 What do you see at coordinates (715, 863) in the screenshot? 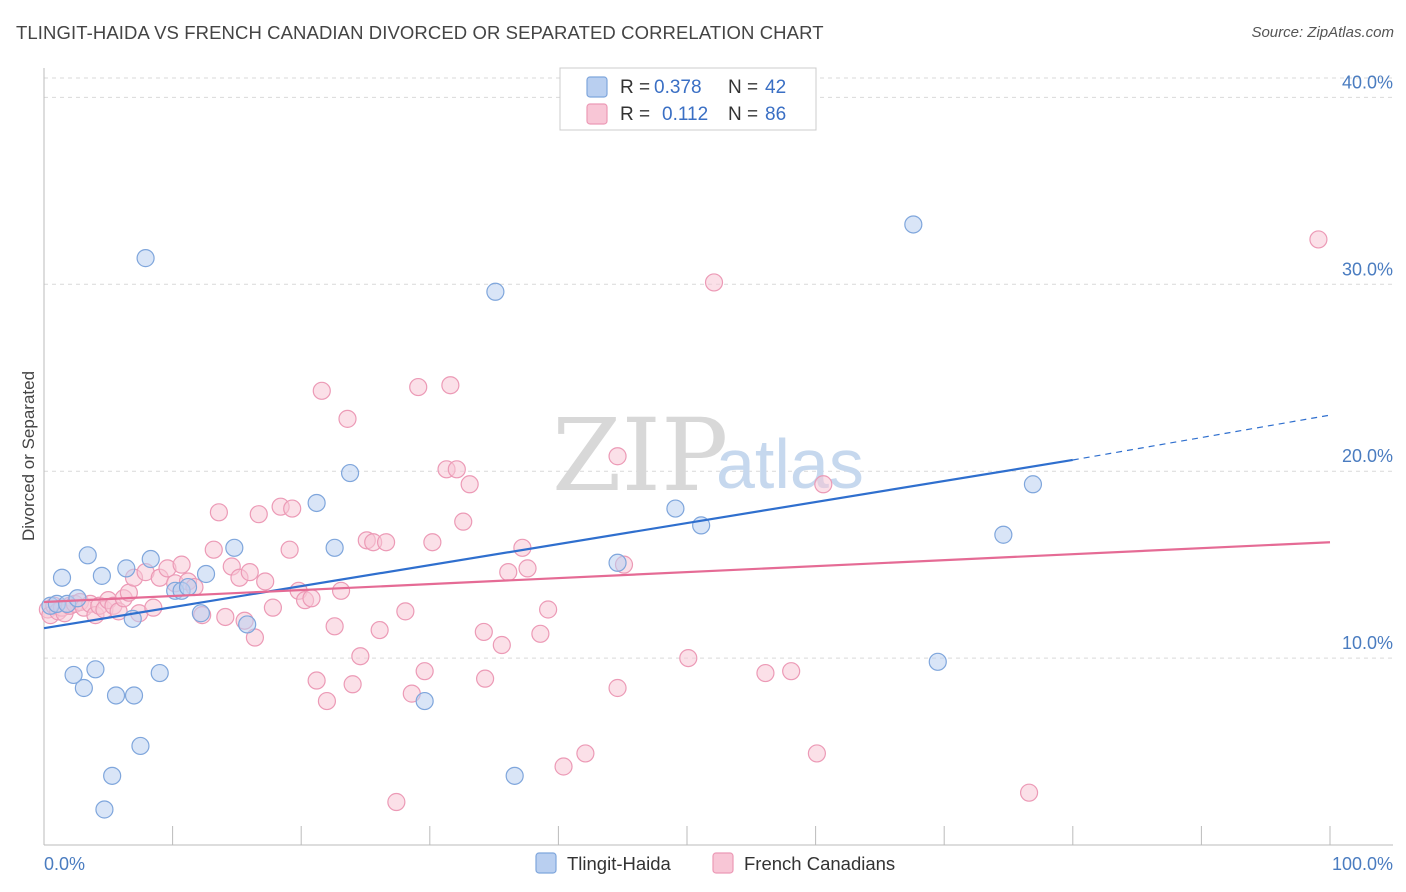
I see `bottom-legend: Tlingit-Haida French Canadians` at bounding box center [715, 863].